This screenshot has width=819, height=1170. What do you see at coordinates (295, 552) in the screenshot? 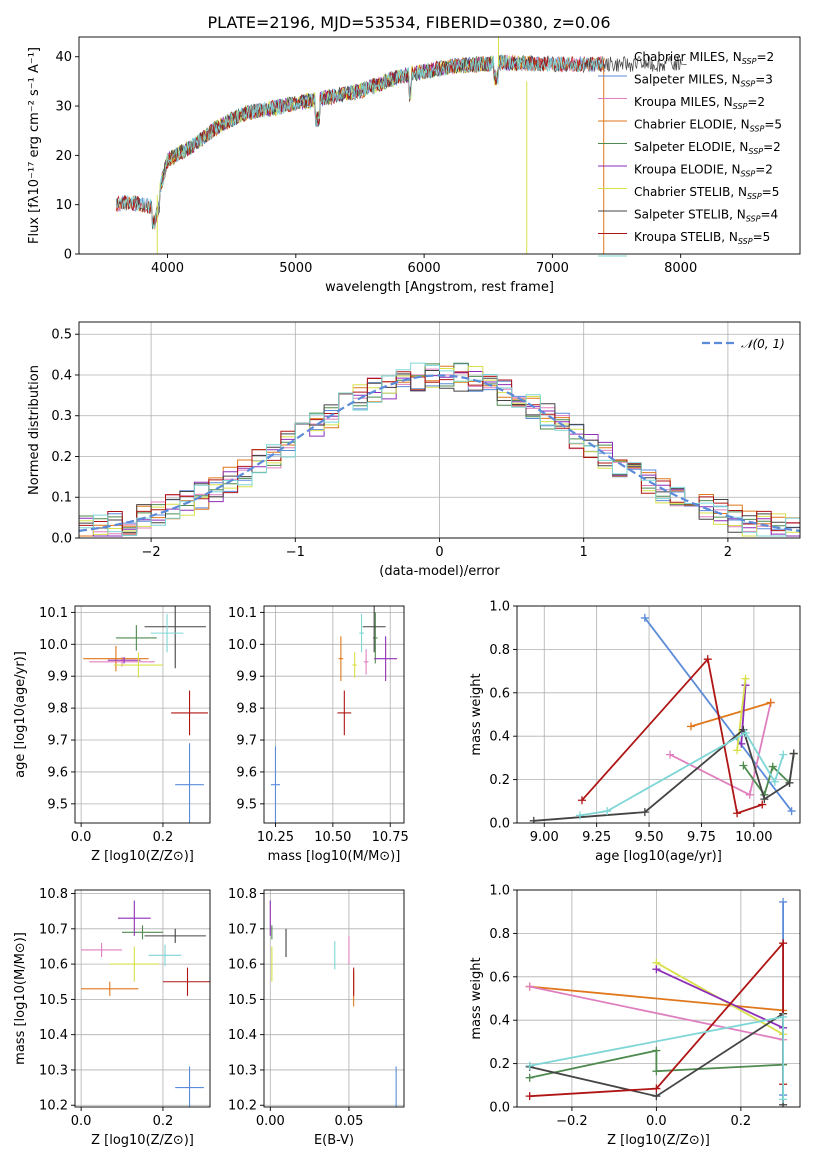
I see `x-tick-label: −1` at bounding box center [295, 552].